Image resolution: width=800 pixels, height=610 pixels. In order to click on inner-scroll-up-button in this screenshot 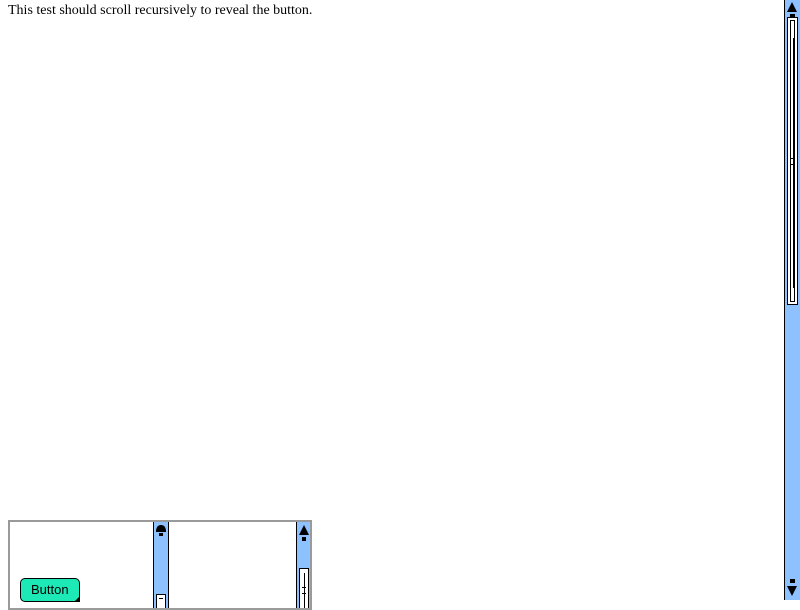, I will do `click(161, 530)`.